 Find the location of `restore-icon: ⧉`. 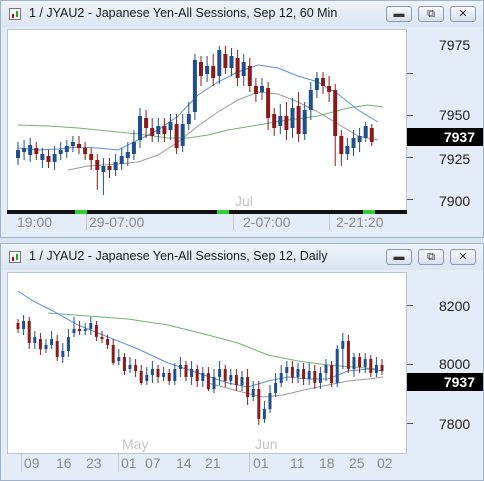

restore-icon: ⧉ is located at coordinates (431, 14).